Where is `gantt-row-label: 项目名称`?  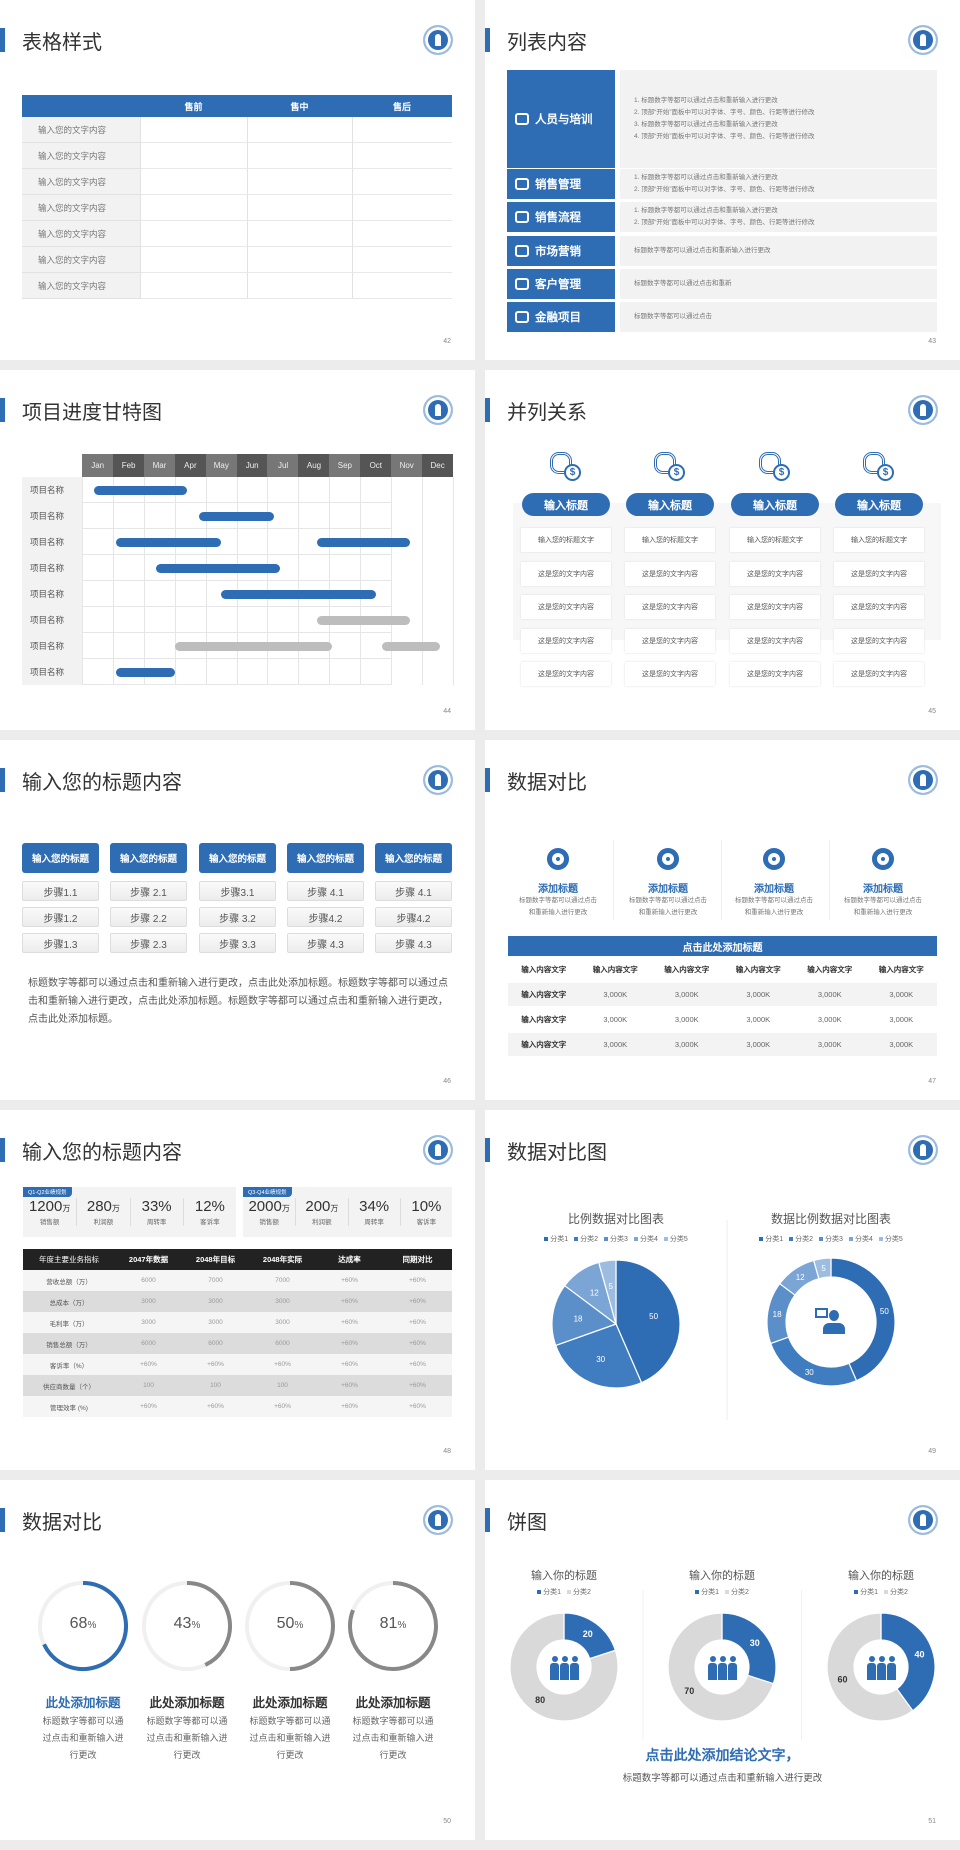
gantt-row-label: 项目名称 is located at coordinates (52, 568).